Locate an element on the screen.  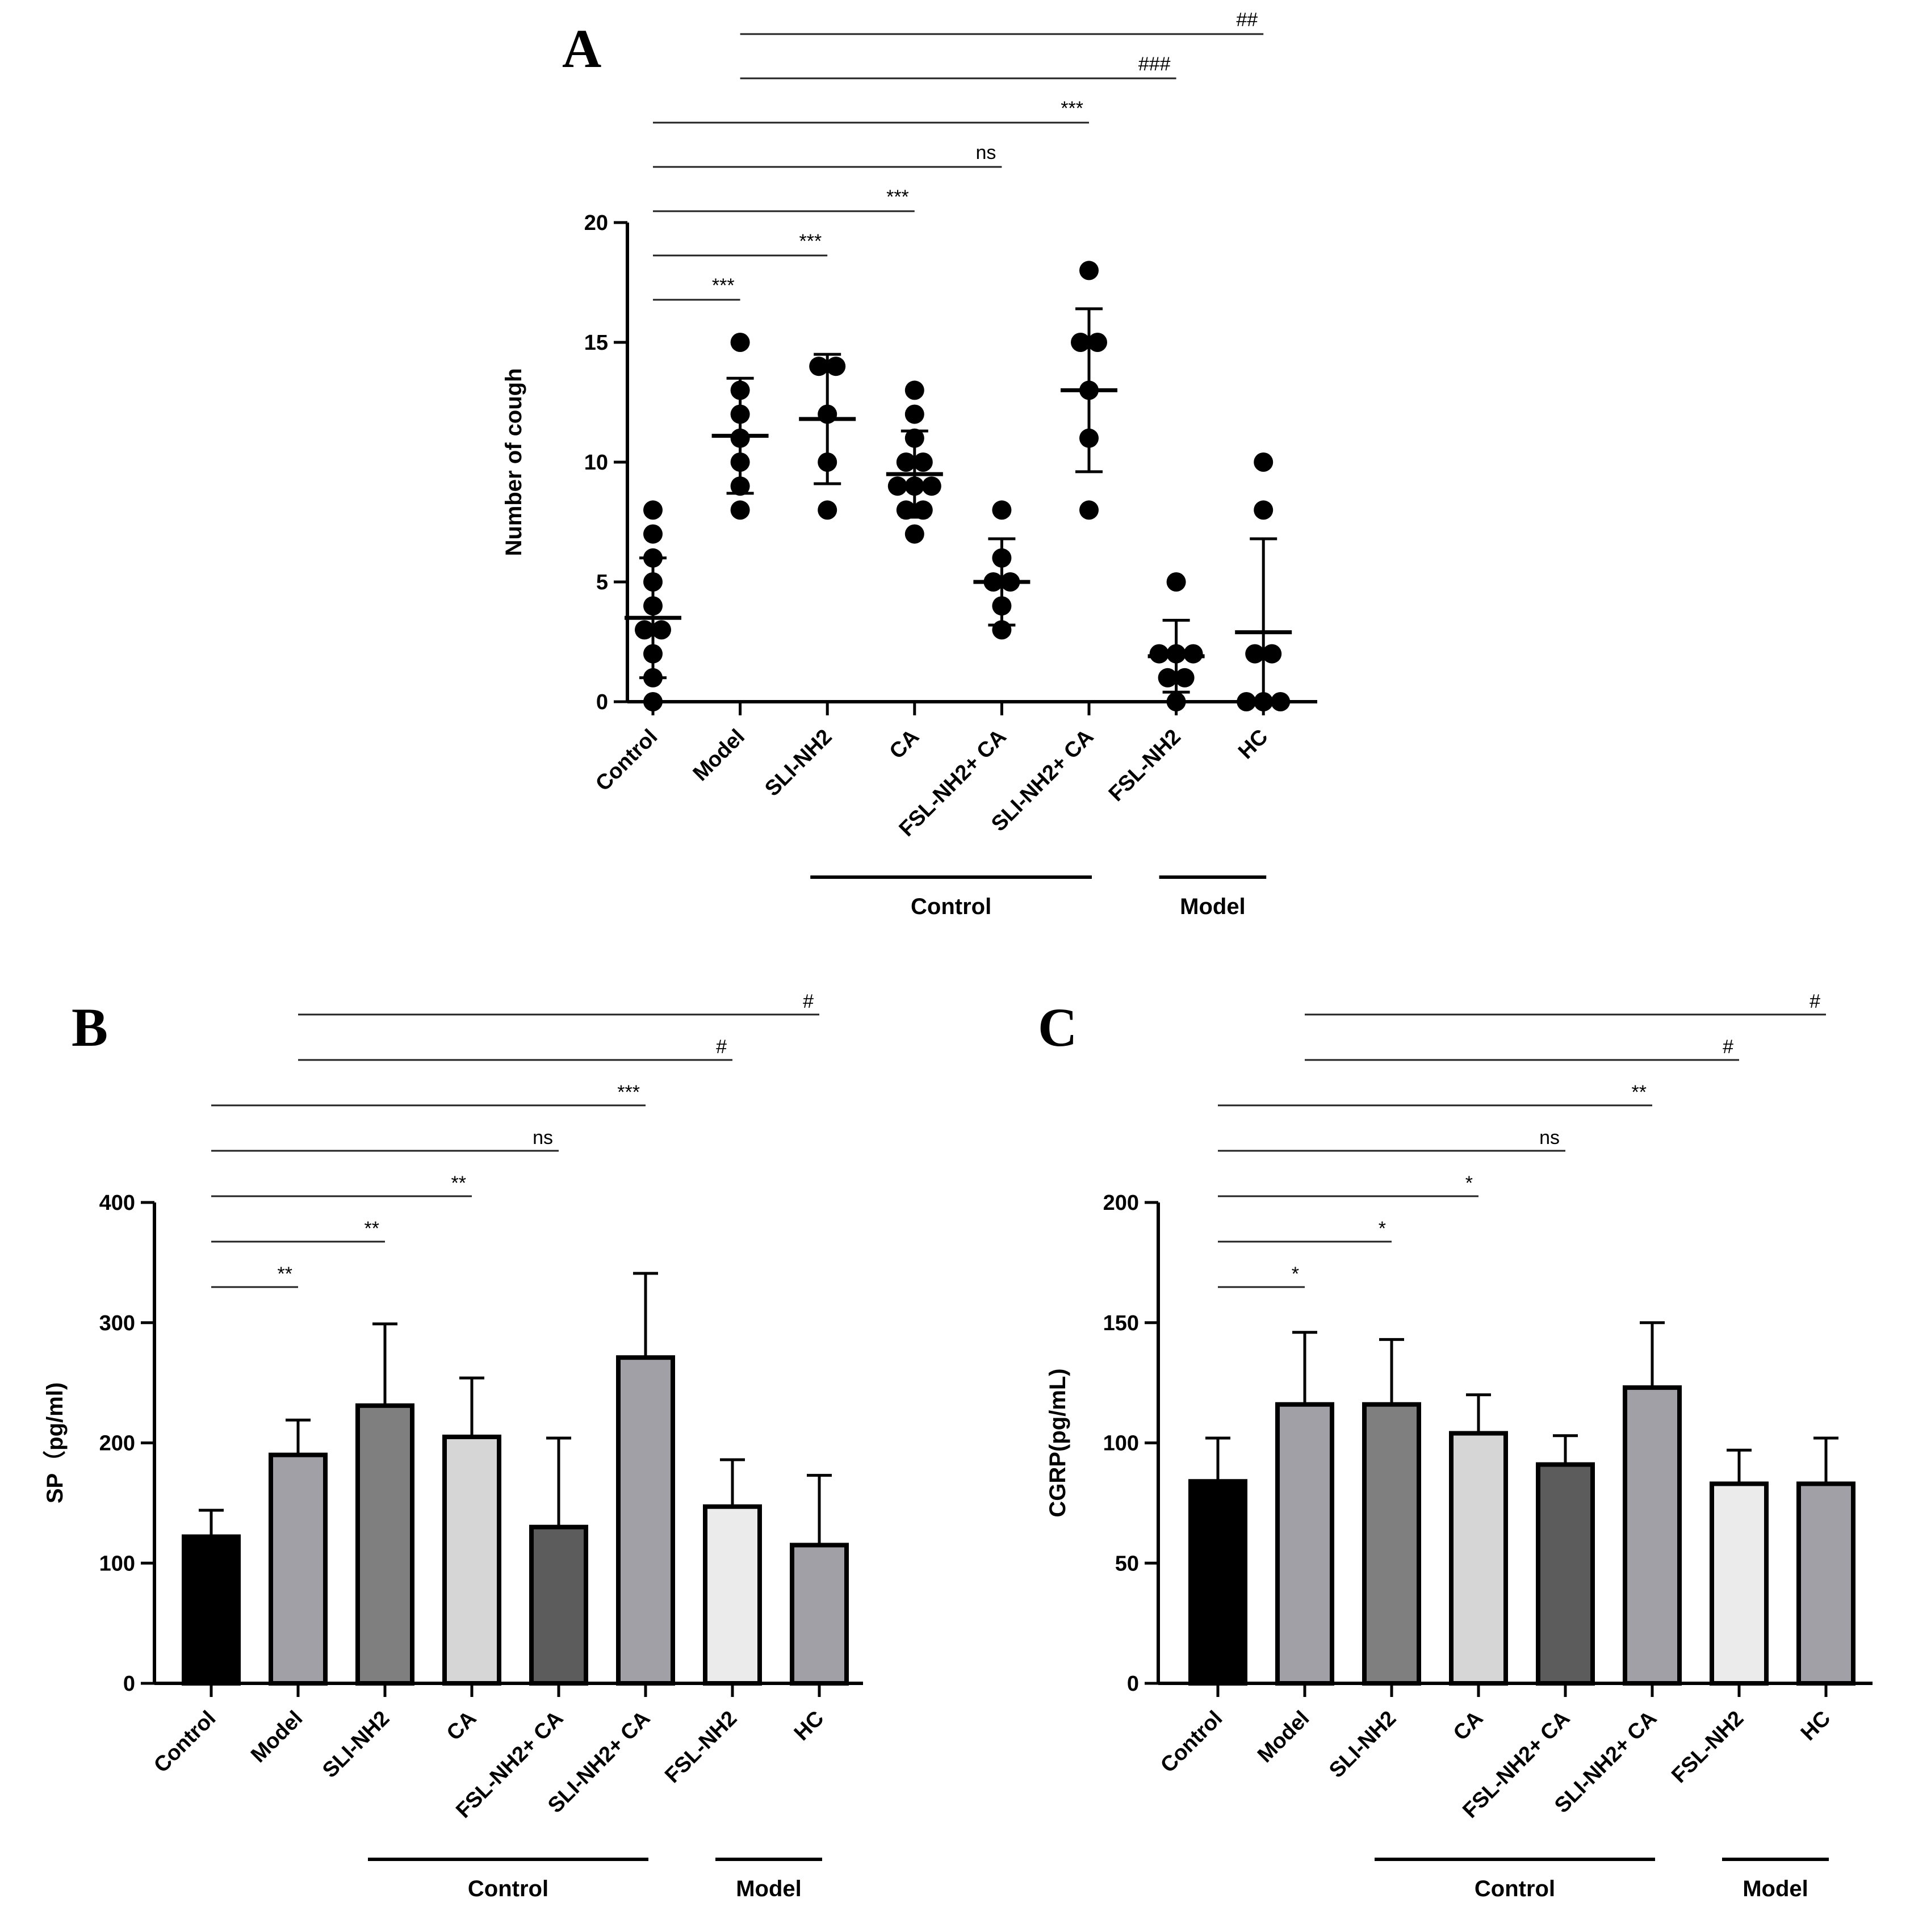
panel-letter-a: A is located at coordinates (581, 48).